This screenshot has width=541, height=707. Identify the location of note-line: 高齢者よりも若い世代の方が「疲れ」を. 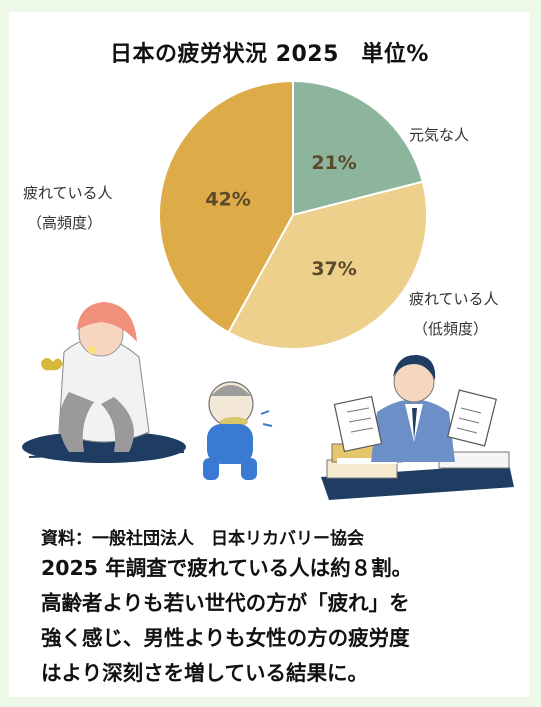
(225, 603).